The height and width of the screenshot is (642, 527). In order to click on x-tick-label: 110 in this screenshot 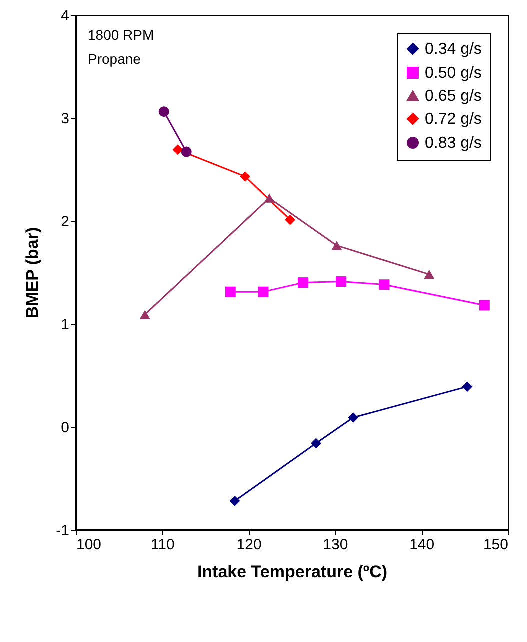, I will do `click(162, 545)`.